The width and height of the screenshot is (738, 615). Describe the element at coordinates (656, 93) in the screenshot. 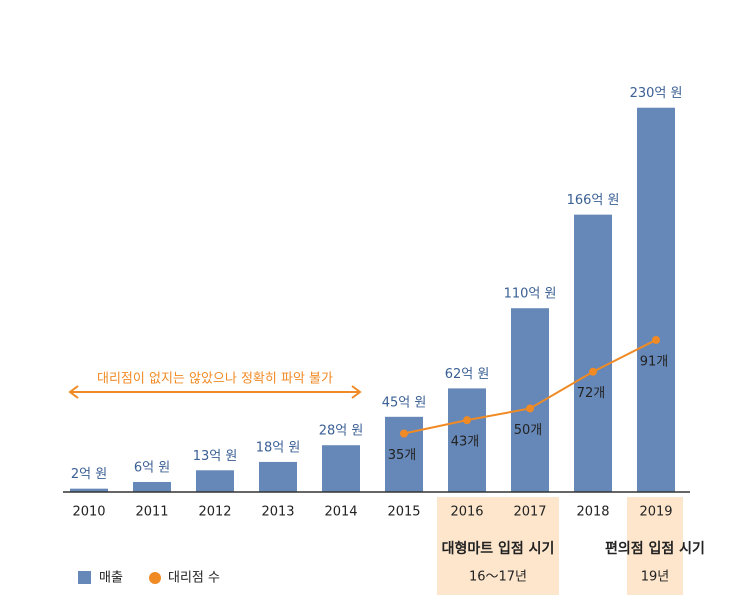

I see `bar-value-label: 230억 원` at that location.